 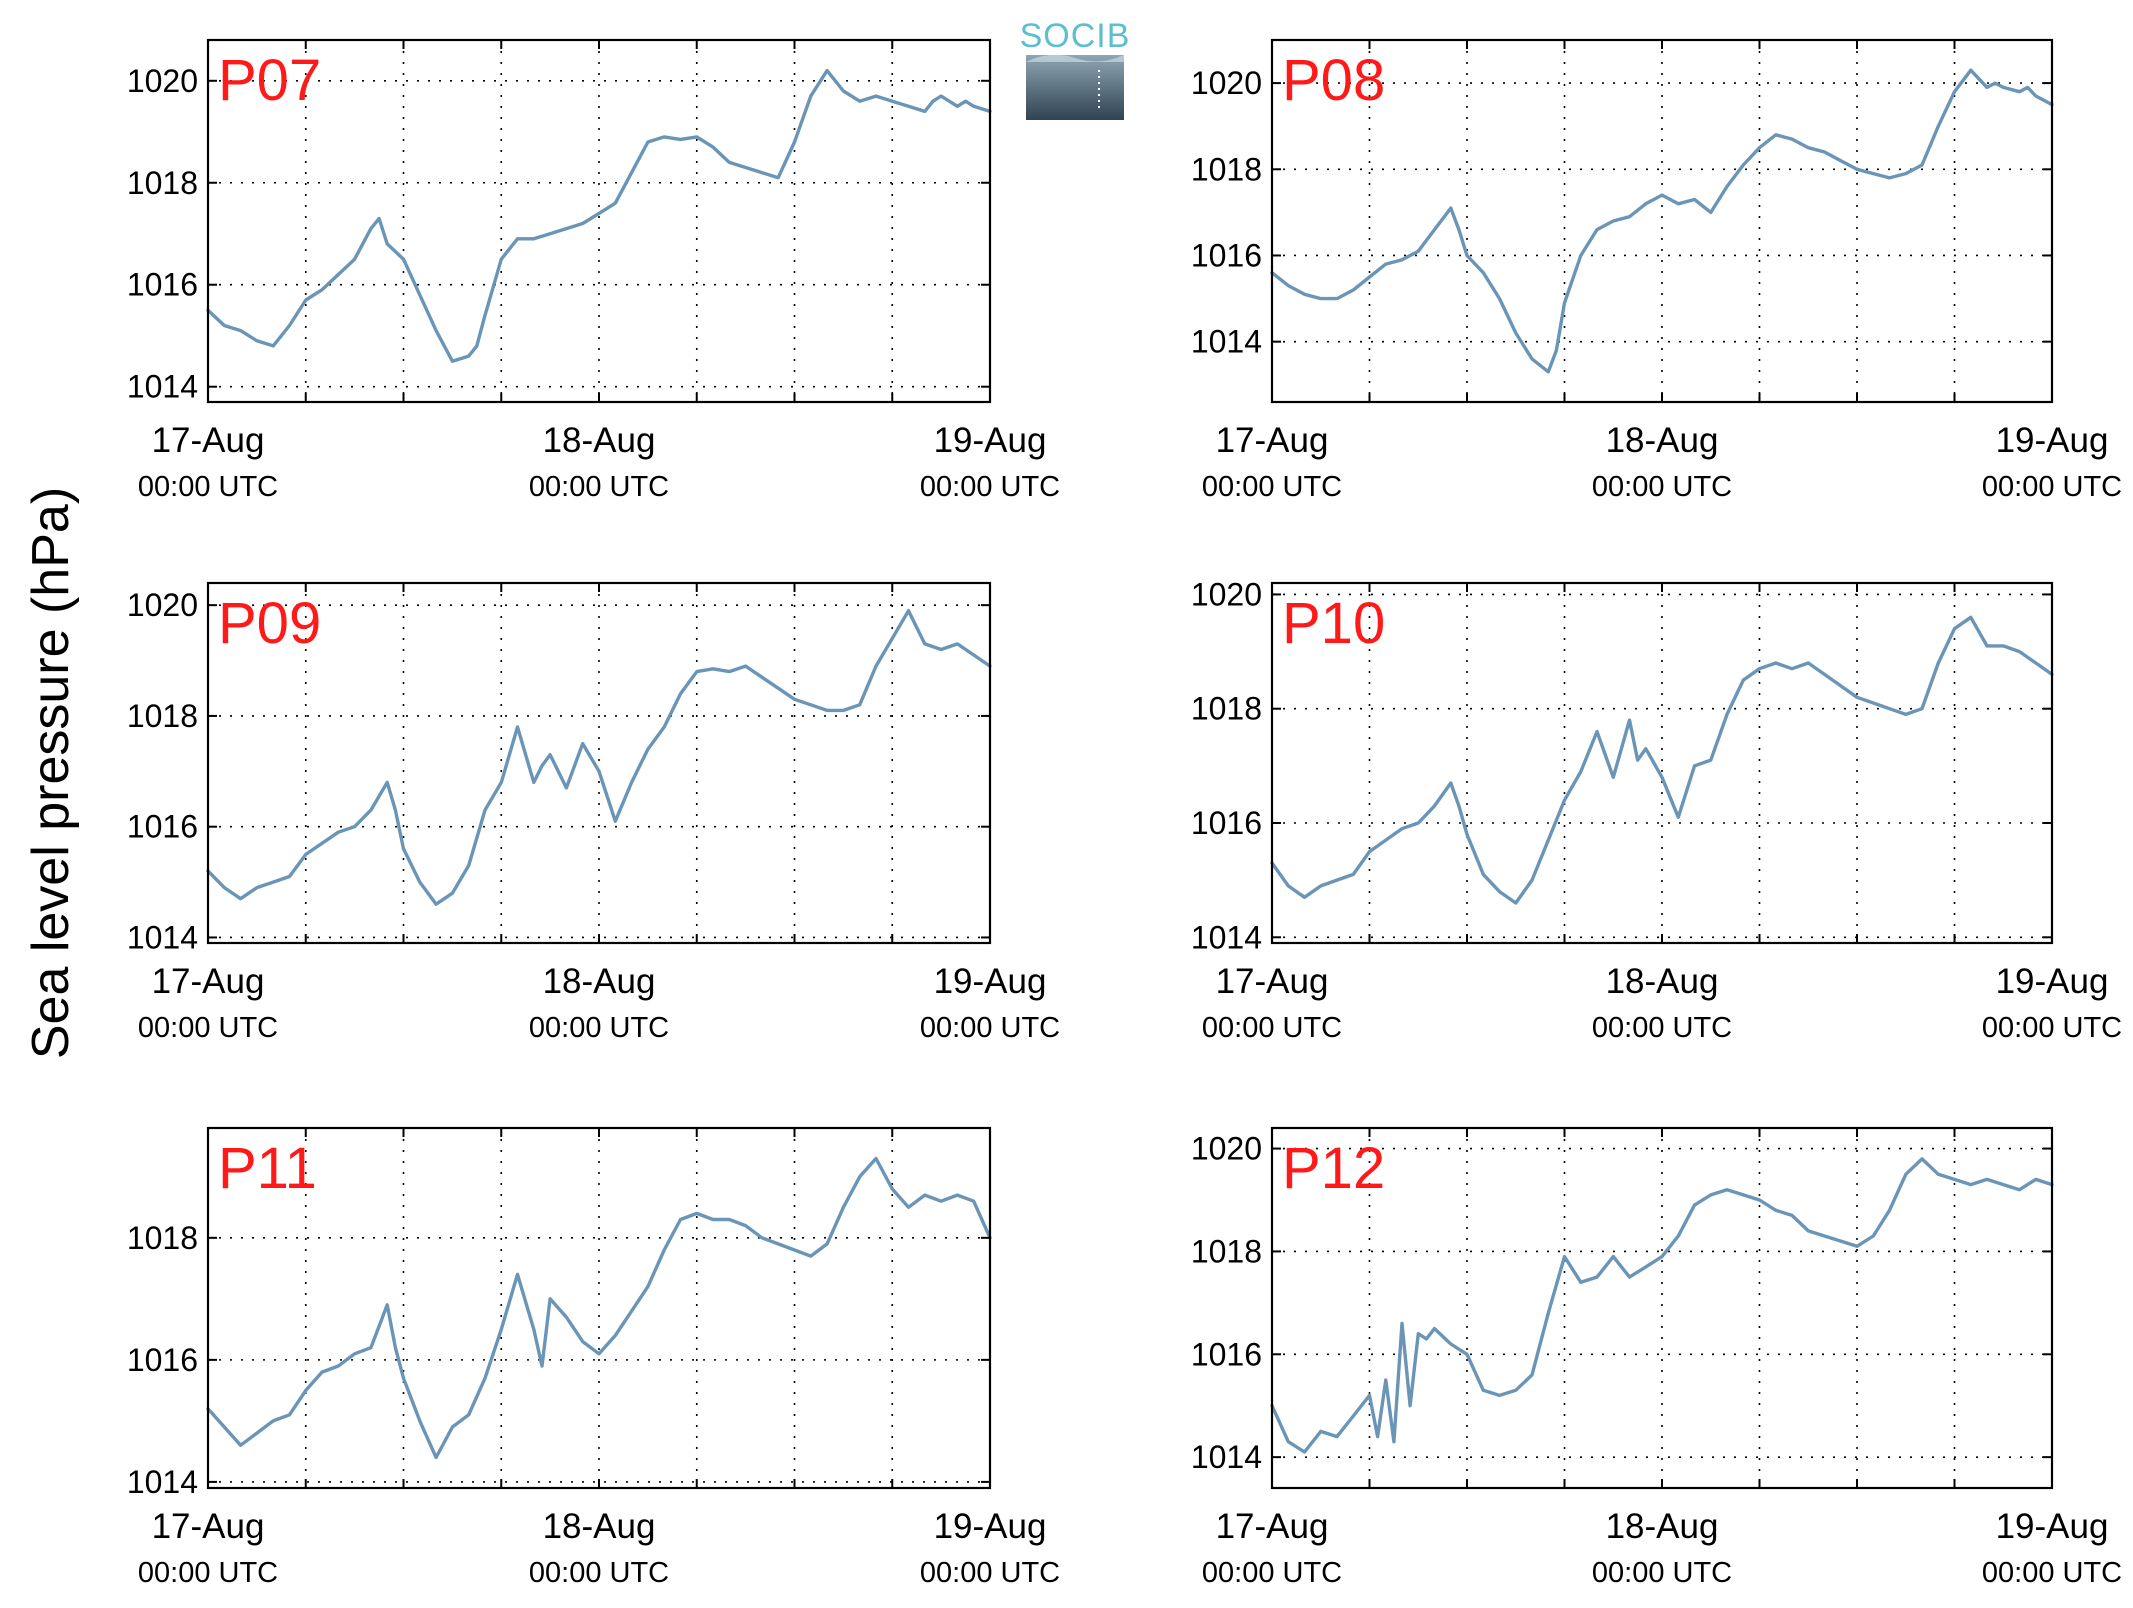 I want to click on socib-logo: SOCIB, so click(x=1075, y=68).